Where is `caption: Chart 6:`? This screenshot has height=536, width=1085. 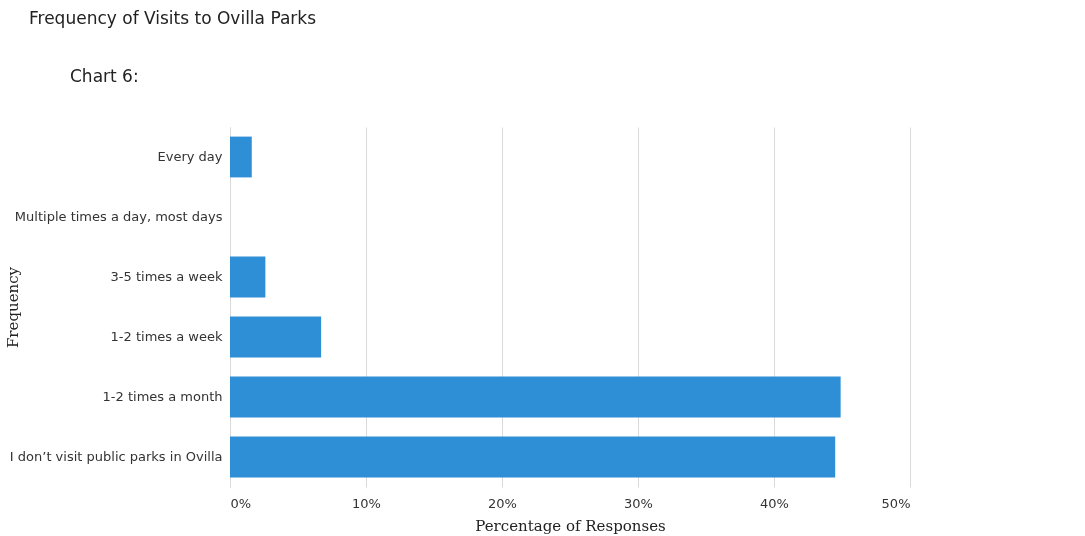 caption: Chart 6: is located at coordinates (104, 76).